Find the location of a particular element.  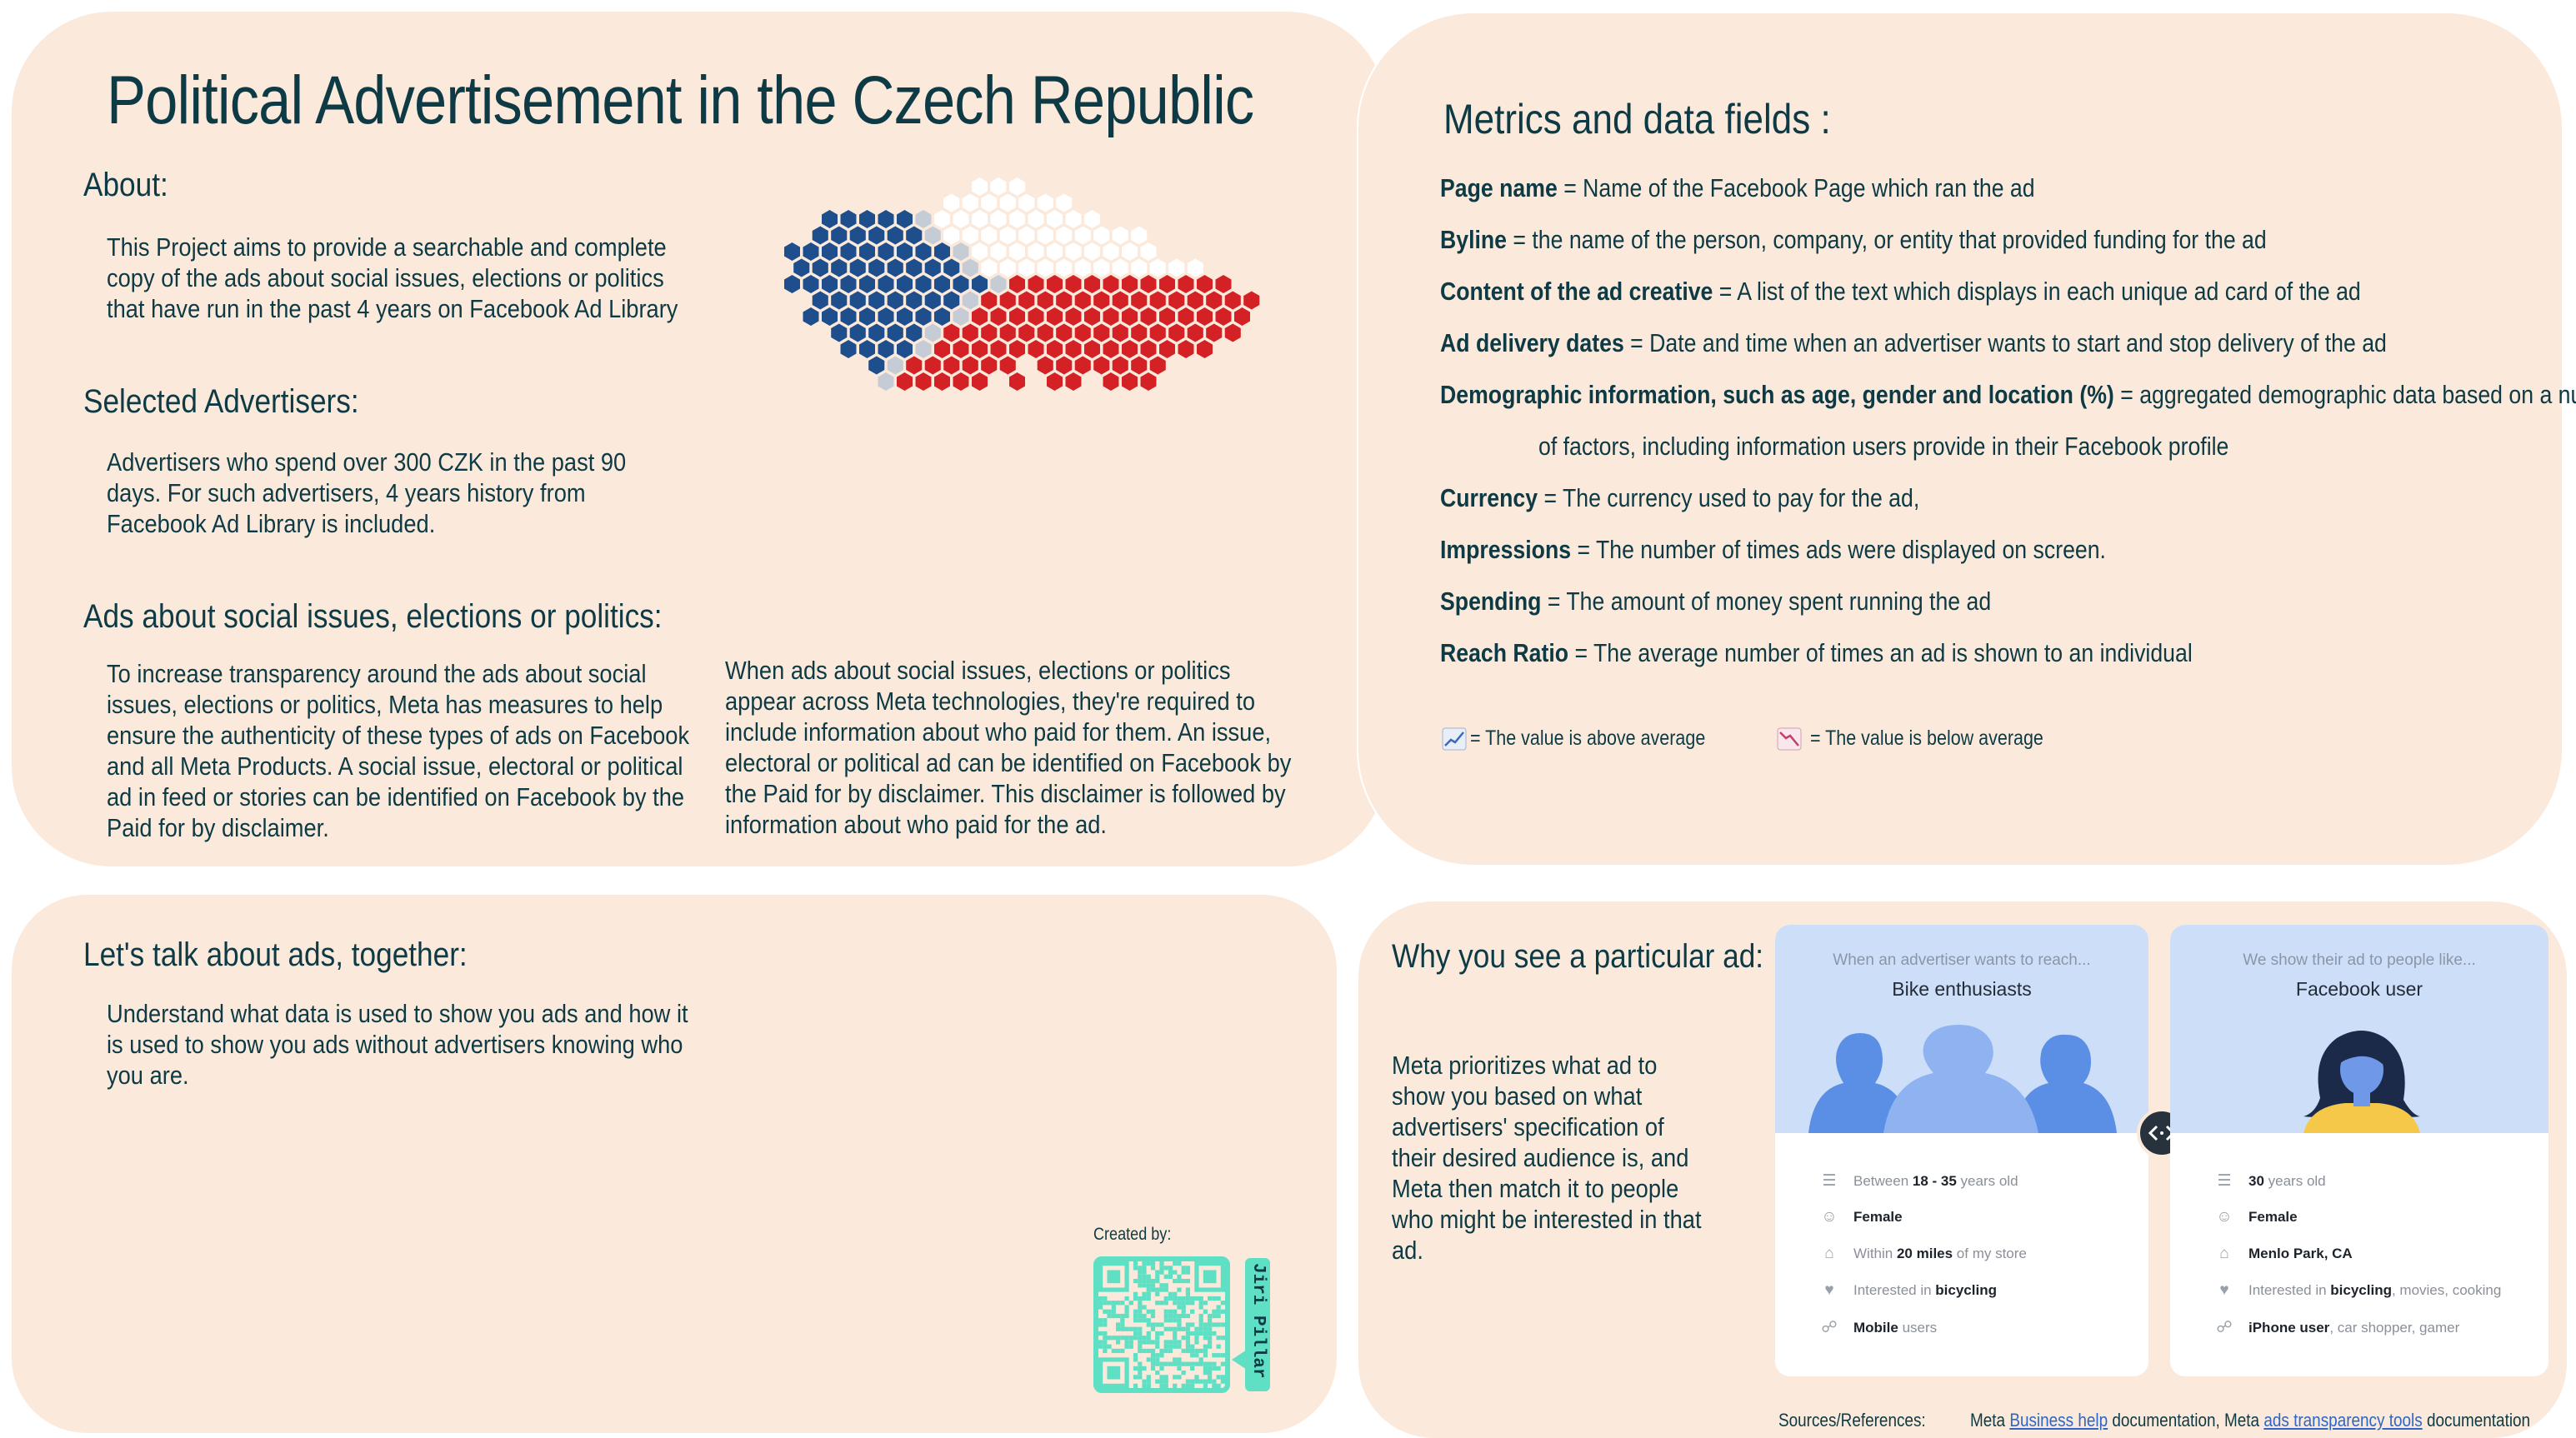

advertiser-card-headline: Bike enthusiasts is located at coordinates (1962, 989).